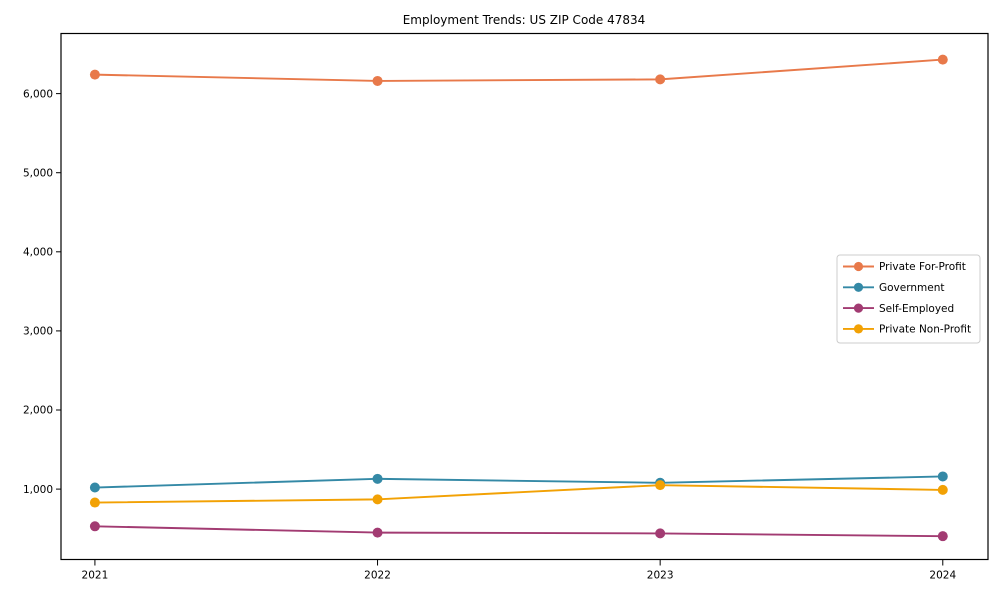 This screenshot has height=600, width=1000. I want to click on x-tick-label: 2024, so click(942, 576).